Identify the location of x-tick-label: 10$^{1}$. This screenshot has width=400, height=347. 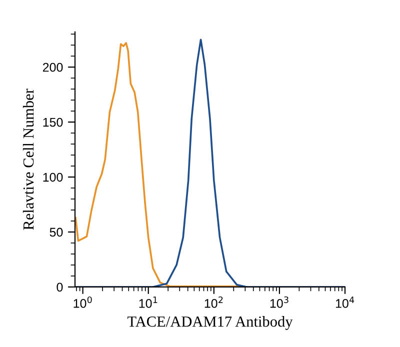
(148, 302).